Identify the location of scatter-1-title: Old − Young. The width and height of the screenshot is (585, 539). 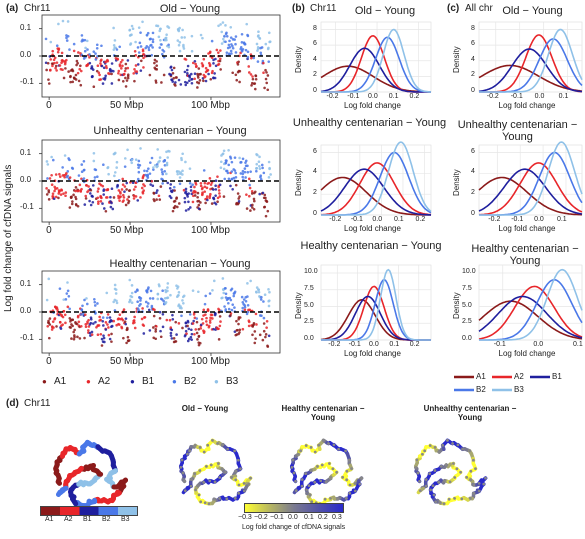
(190, 9).